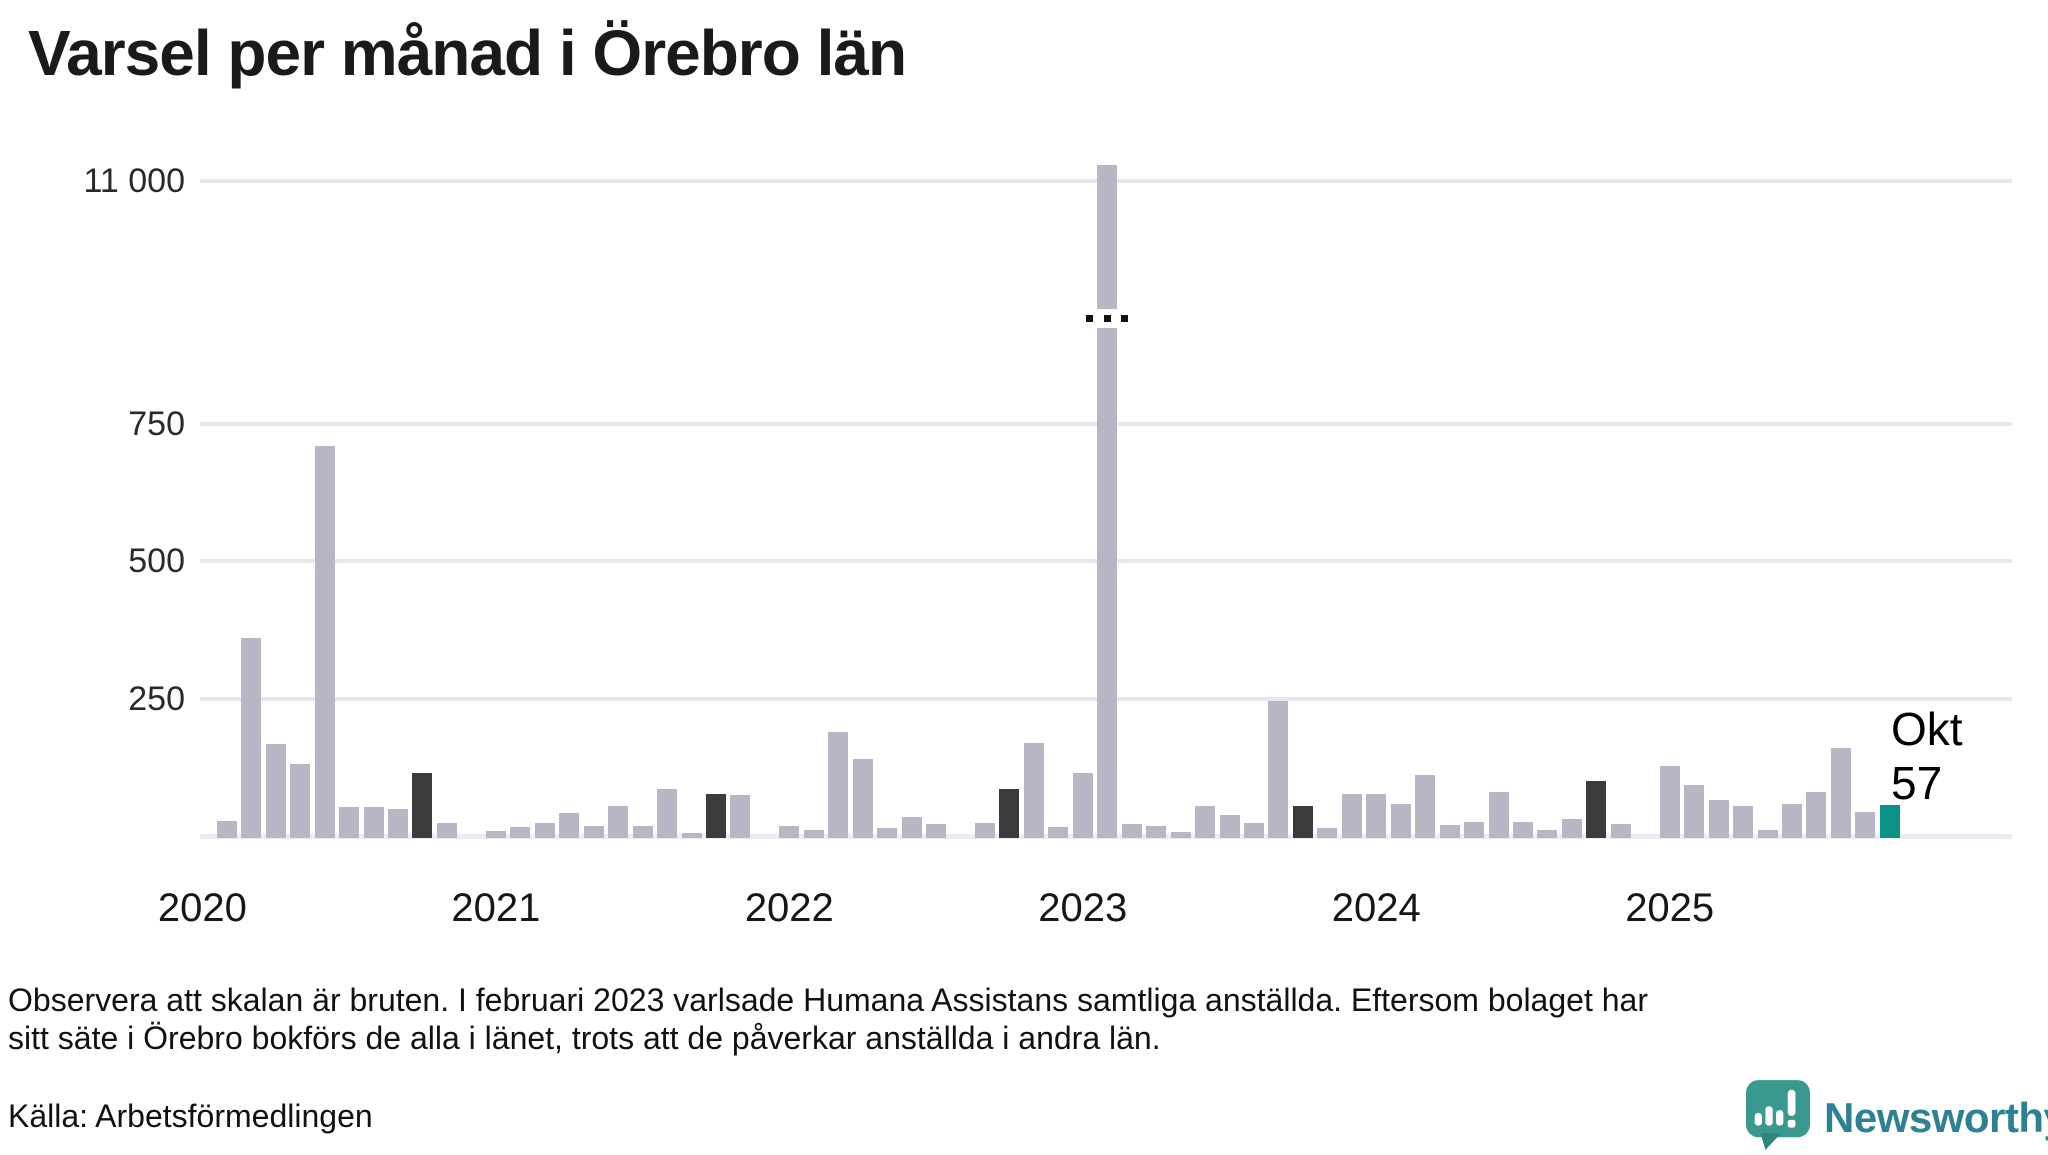 This screenshot has height=1155, width=2048. I want to click on y-axis-label: 750, so click(156, 424).